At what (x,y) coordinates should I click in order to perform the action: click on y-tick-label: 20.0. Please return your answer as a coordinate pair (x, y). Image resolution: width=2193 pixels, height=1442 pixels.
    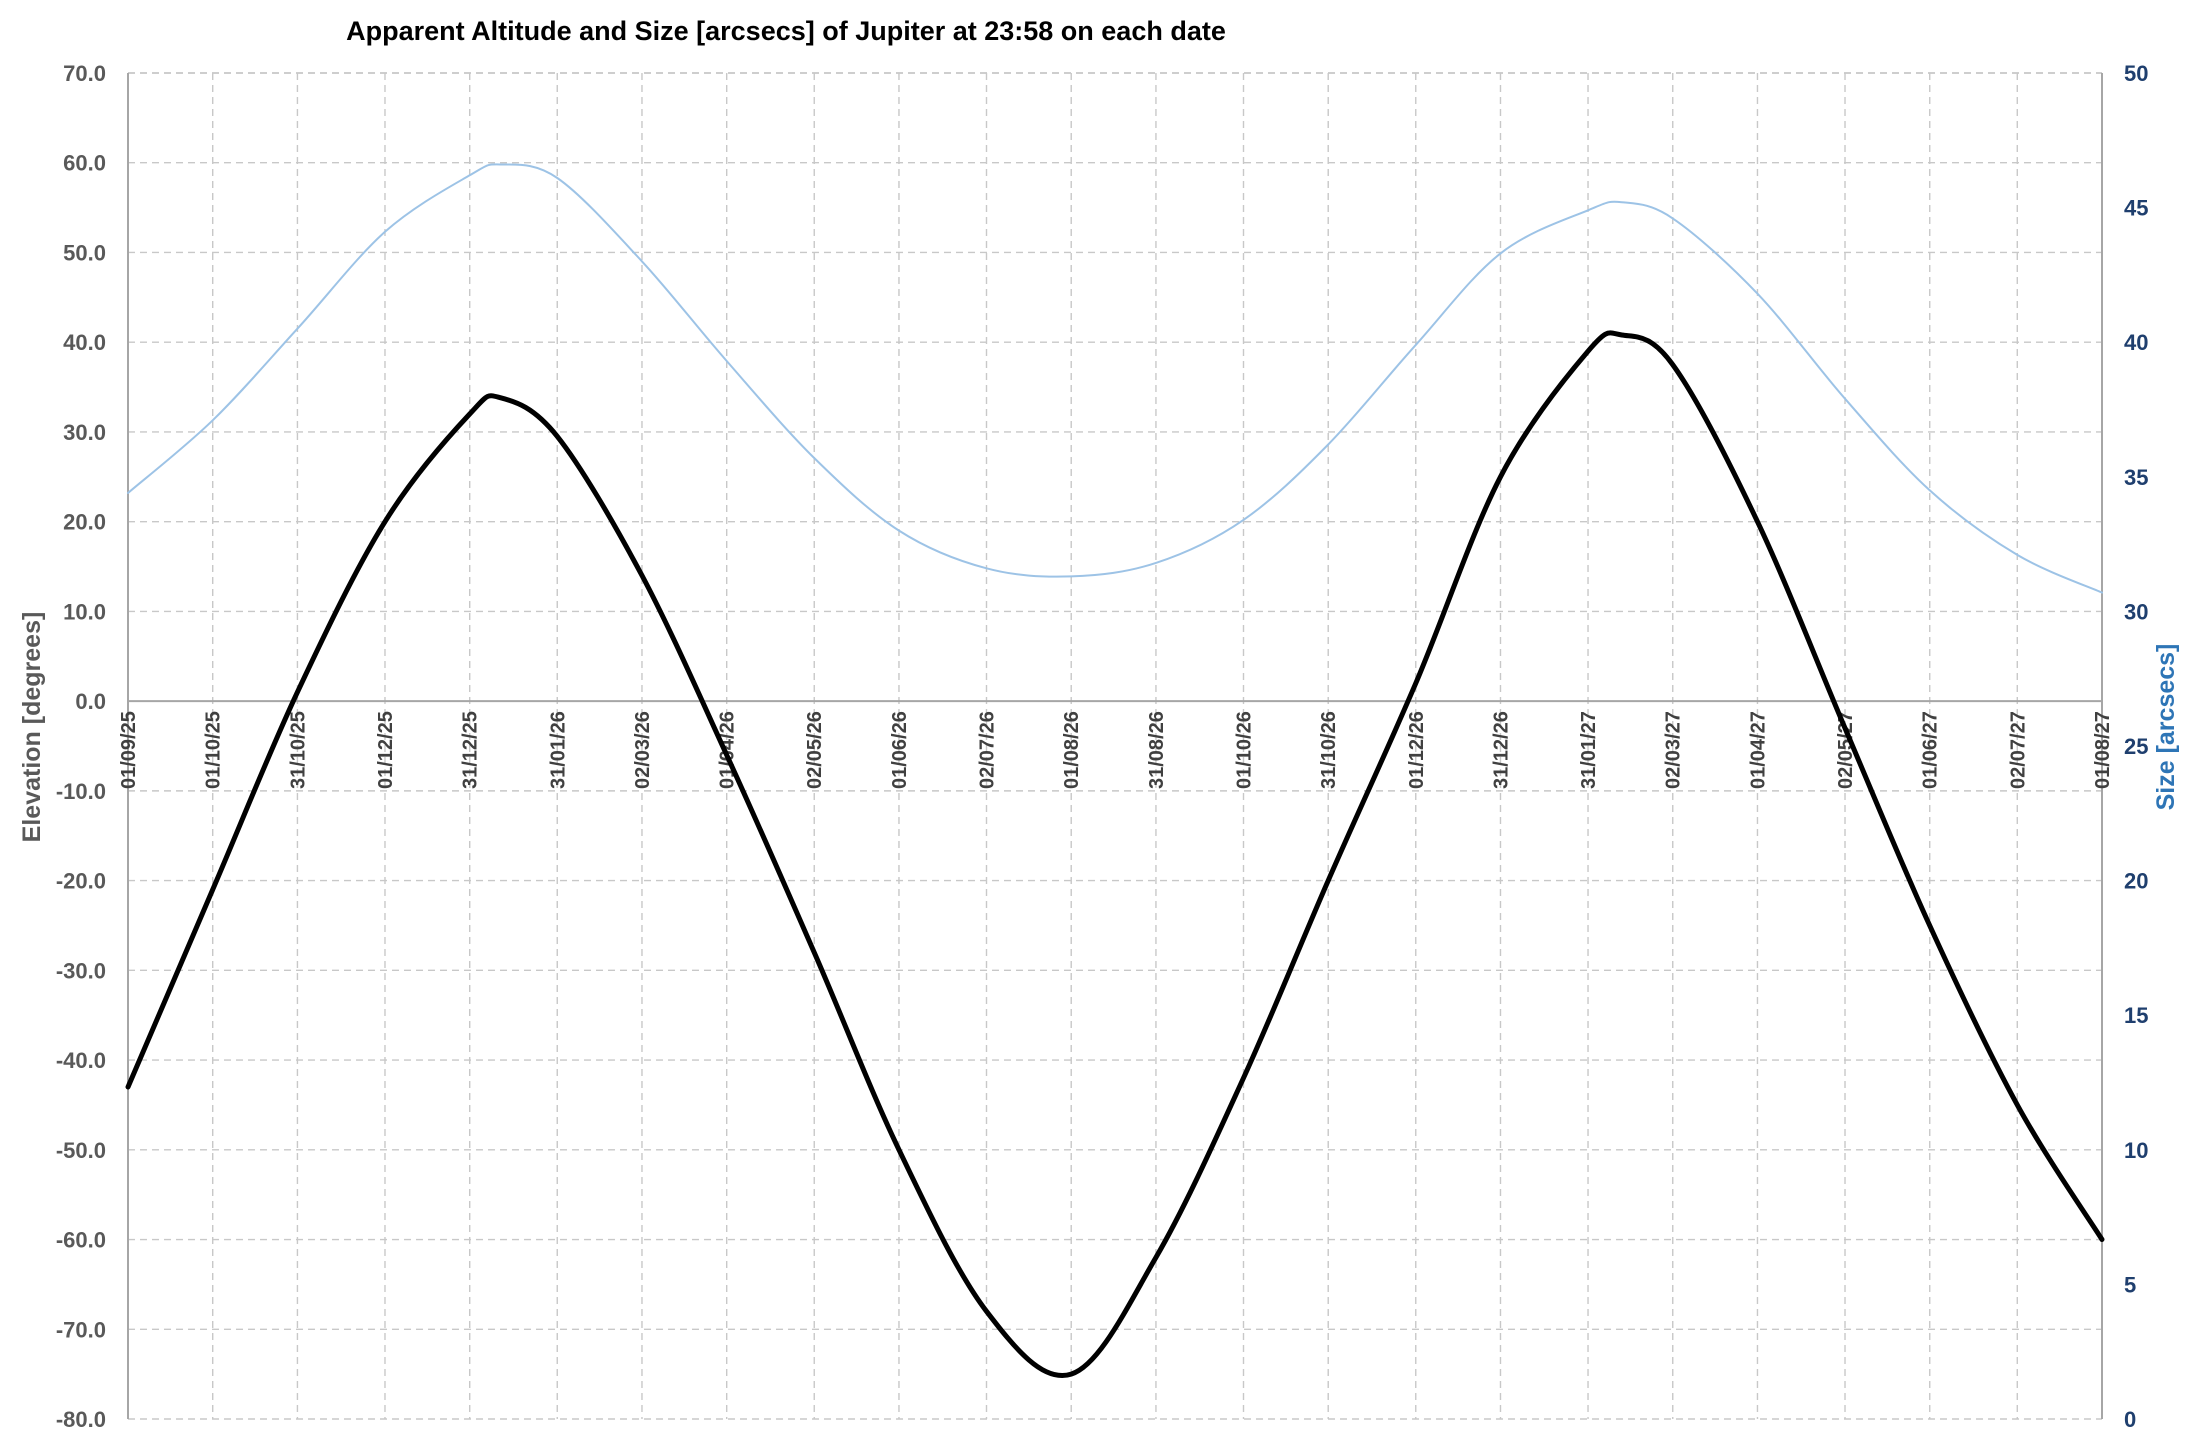
    Looking at the image, I should click on (84, 522).